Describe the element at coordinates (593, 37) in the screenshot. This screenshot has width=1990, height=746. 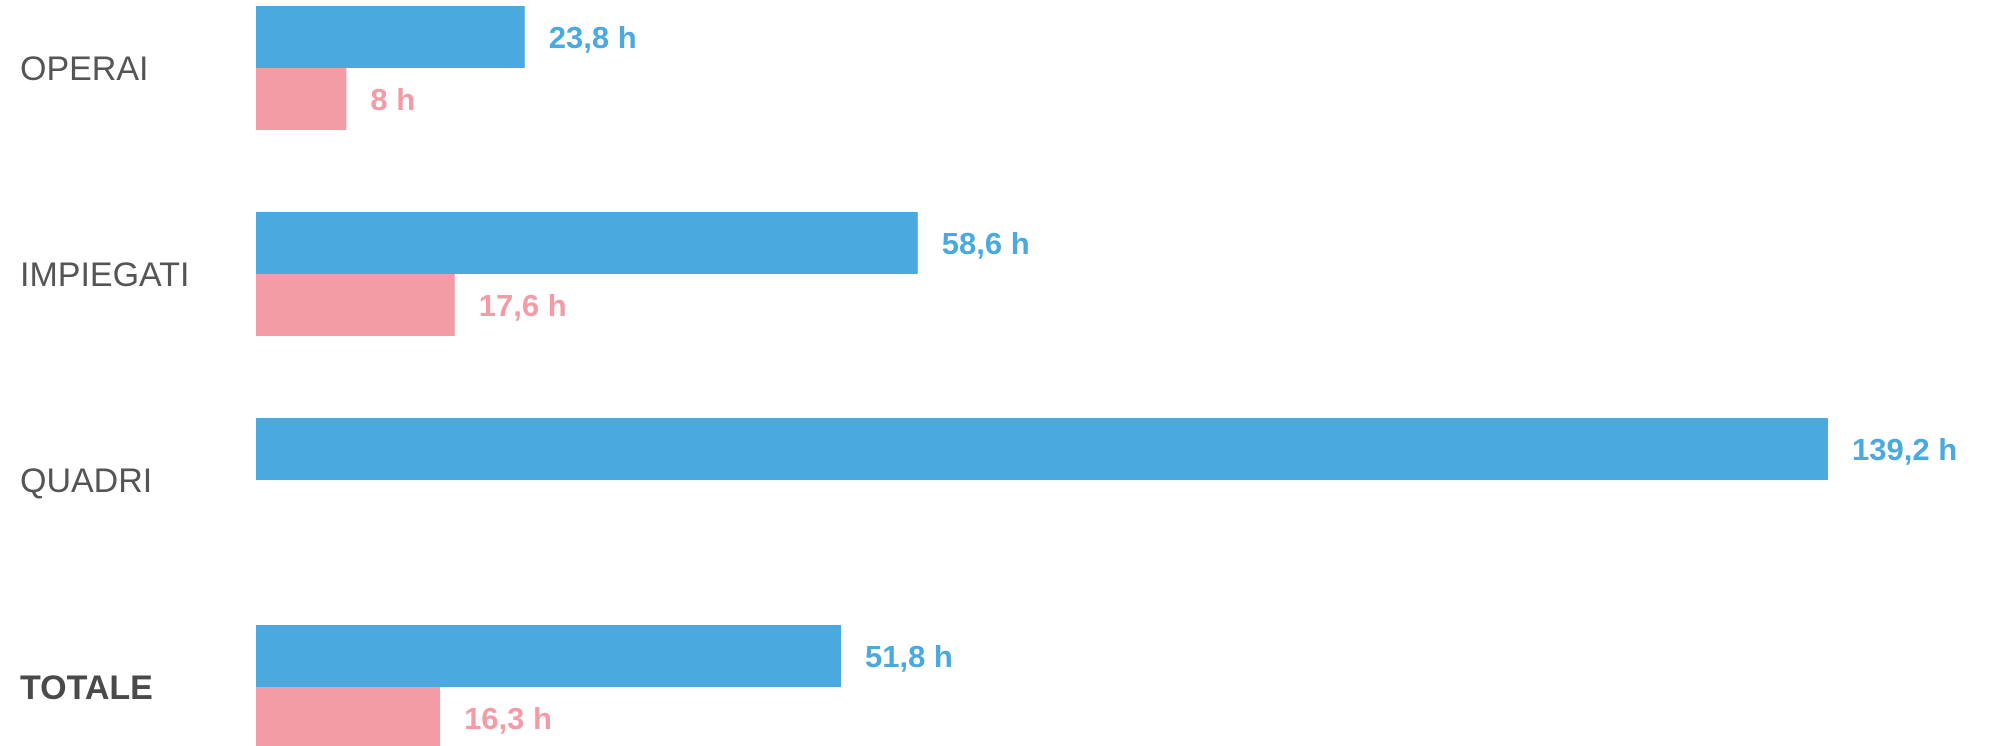
I see `value-label-operai-series-1: 23,8 h` at that location.